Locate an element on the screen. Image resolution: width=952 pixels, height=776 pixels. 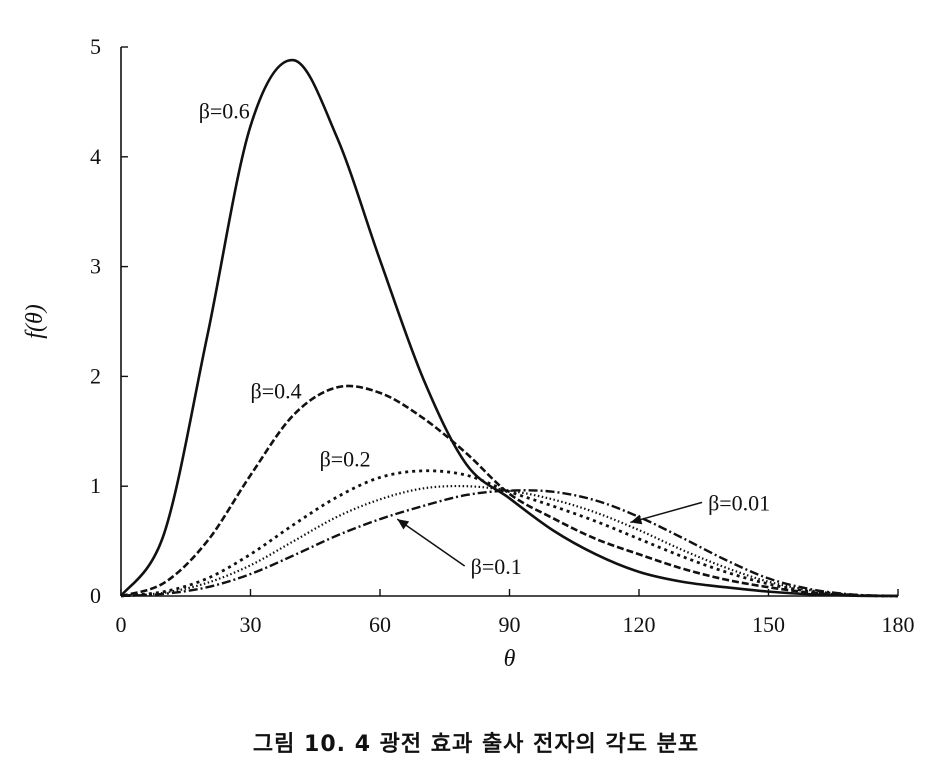
figure-caption: 그림 10. 4 광전 효과 출사 전자의 각도 분포 is located at coordinates (476, 744).